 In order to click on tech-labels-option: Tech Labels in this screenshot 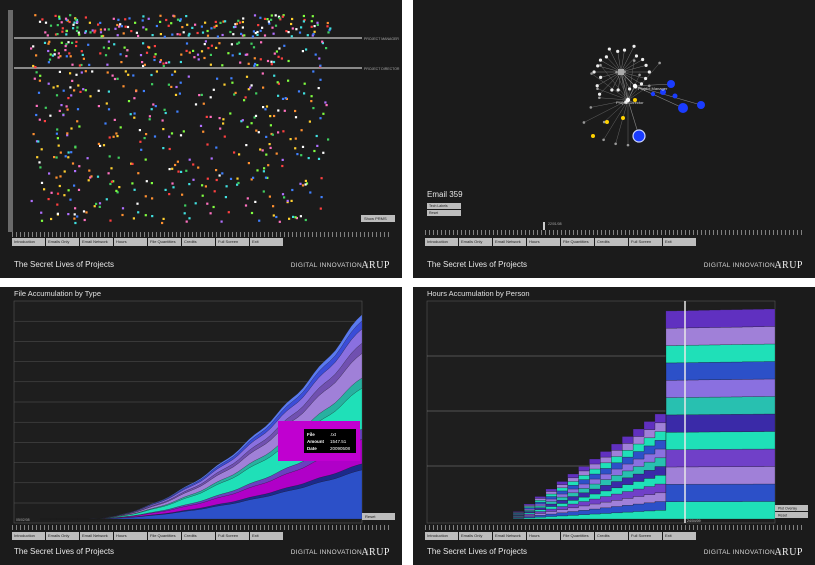, I will do `click(444, 206)`.